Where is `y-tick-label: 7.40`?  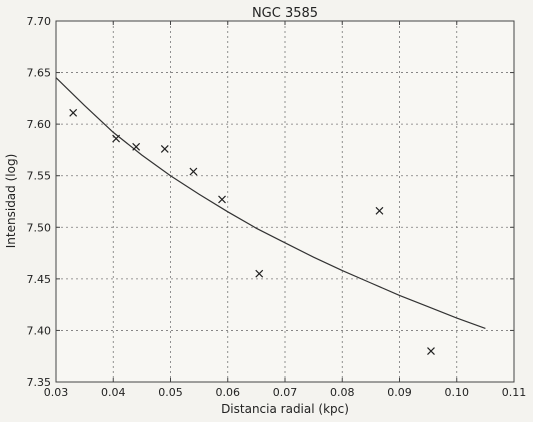 y-tick-label: 7.40 is located at coordinates (39, 330).